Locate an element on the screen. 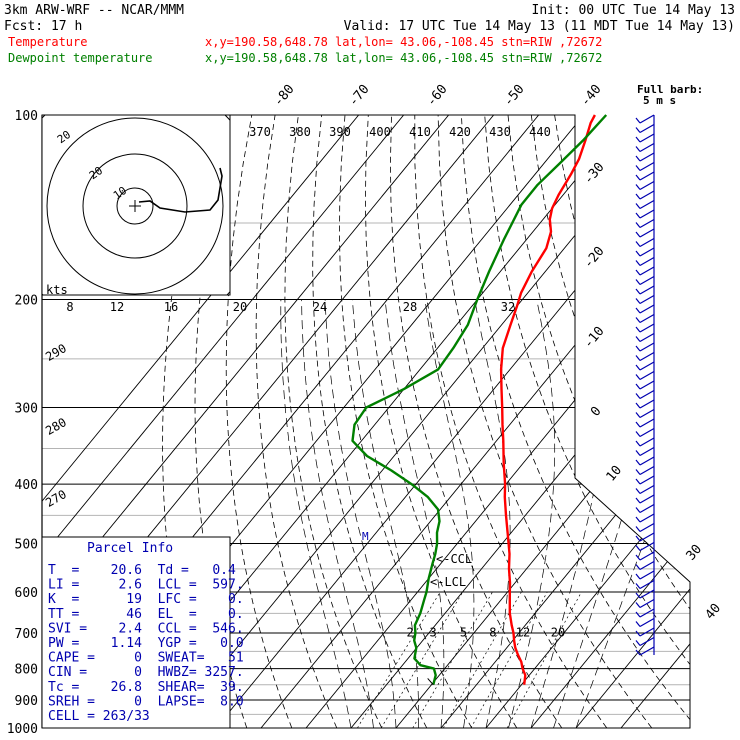 The width and height of the screenshot is (740, 740). hodograph-ring is located at coordinates (135, 206).